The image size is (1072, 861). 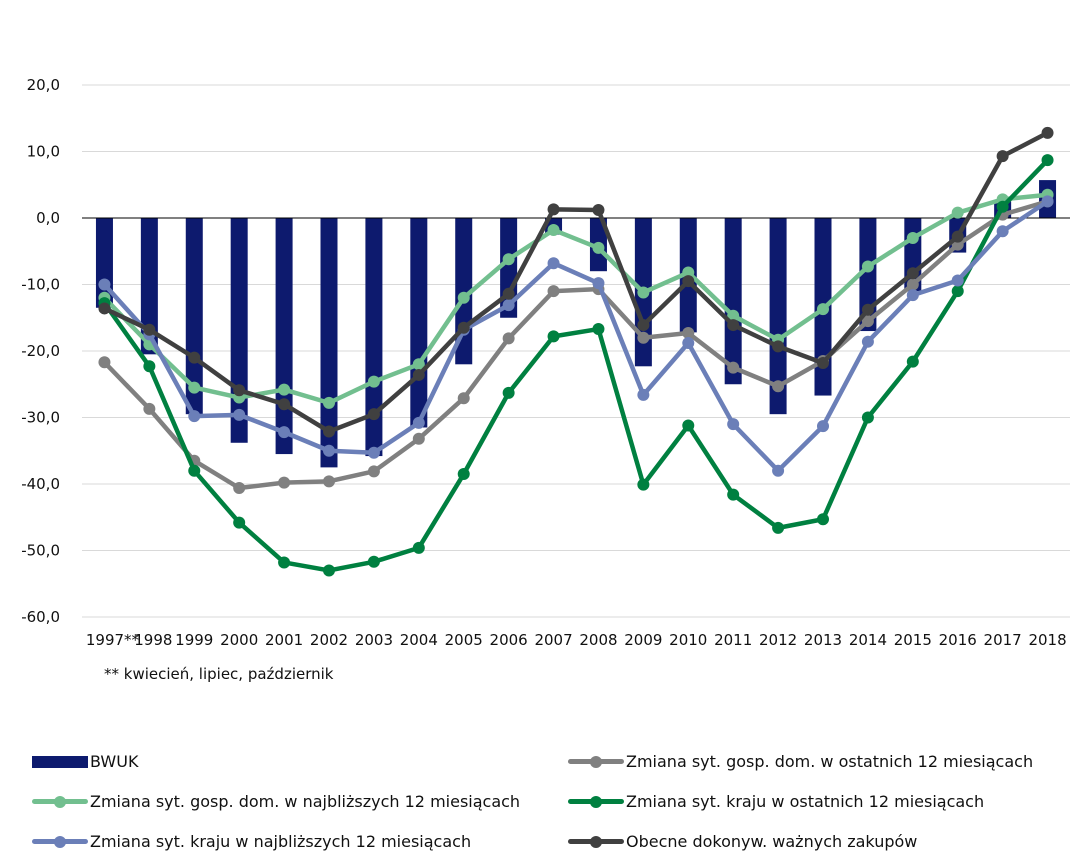 What do you see at coordinates (153, 640) in the screenshot?
I see `x-tick-label: 1998` at bounding box center [153, 640].